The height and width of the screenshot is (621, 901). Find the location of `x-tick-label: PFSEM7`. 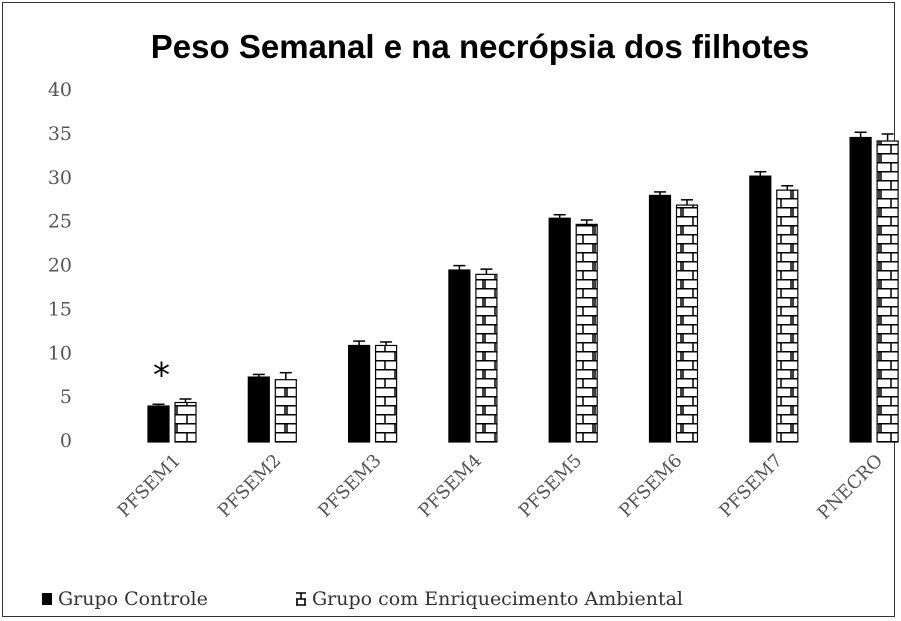

x-tick-label: PFSEM7 is located at coordinates (750, 485).